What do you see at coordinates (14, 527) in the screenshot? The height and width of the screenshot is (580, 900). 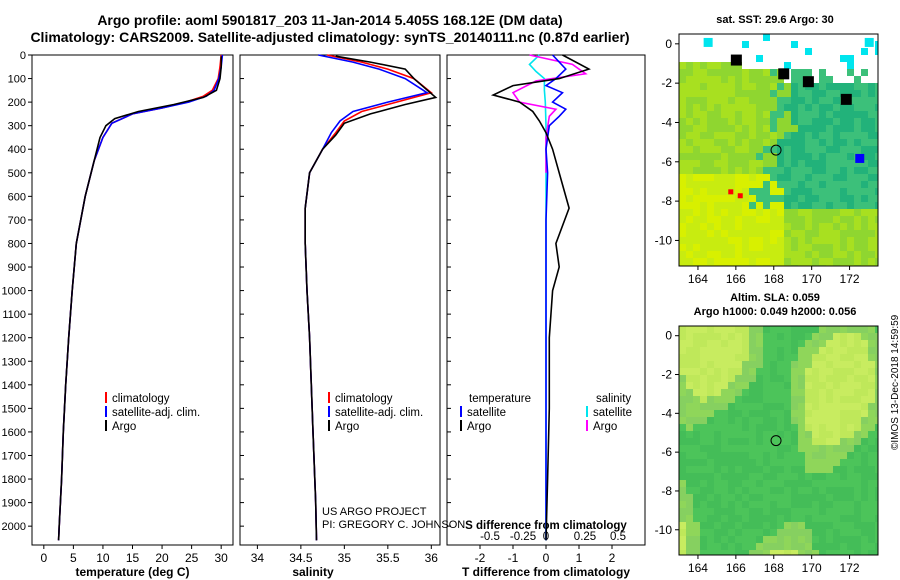 I see `depth-tick-label: 2000` at bounding box center [14, 527].